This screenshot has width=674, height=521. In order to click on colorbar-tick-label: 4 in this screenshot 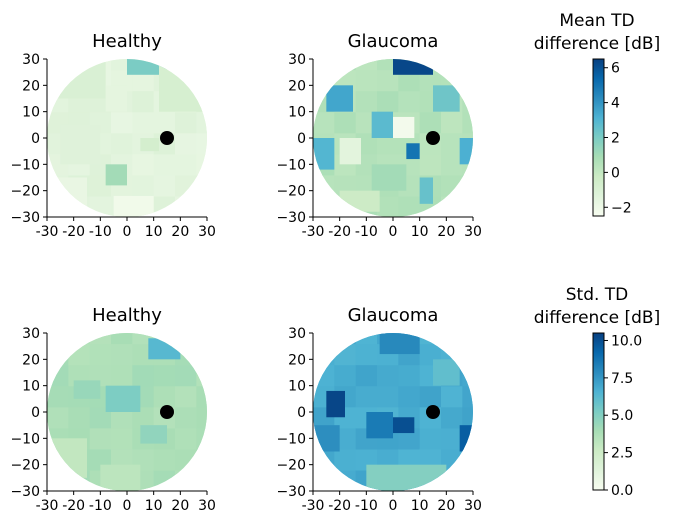, I will do `click(615, 104)`.